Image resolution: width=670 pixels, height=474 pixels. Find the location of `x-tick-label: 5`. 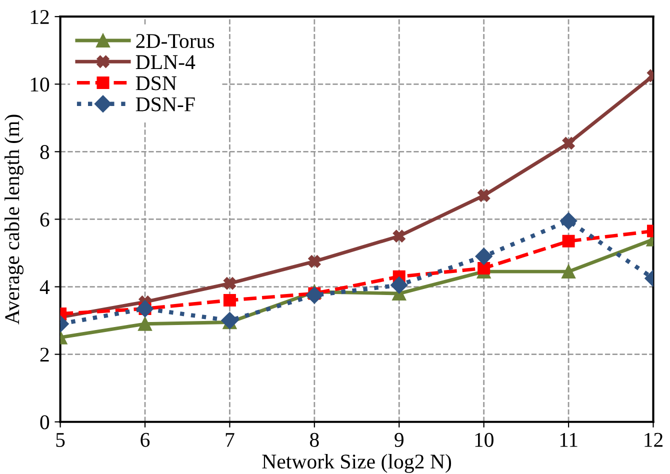

x-tick-label: 5 is located at coordinates (60, 440).